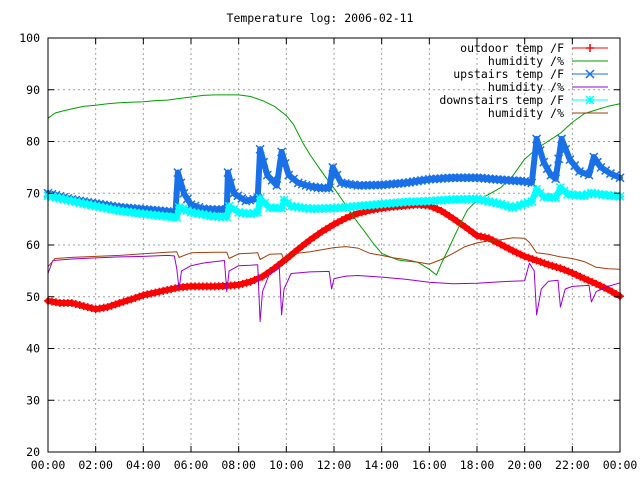  Describe the element at coordinates (508, 74) in the screenshot. I see `legend-label: upstairs temp /F` at that location.